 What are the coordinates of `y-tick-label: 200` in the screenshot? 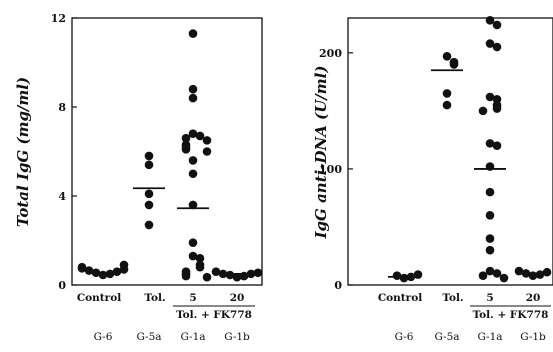 It's located at (330, 53).